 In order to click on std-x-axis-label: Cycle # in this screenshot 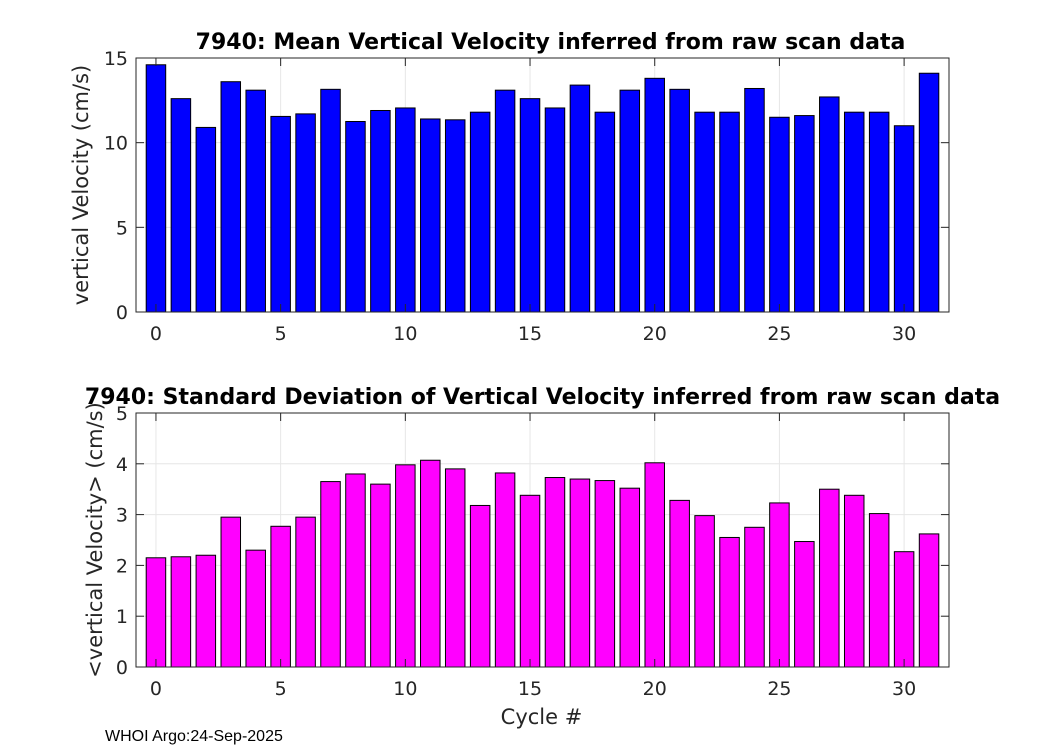, I will do `click(542, 717)`.